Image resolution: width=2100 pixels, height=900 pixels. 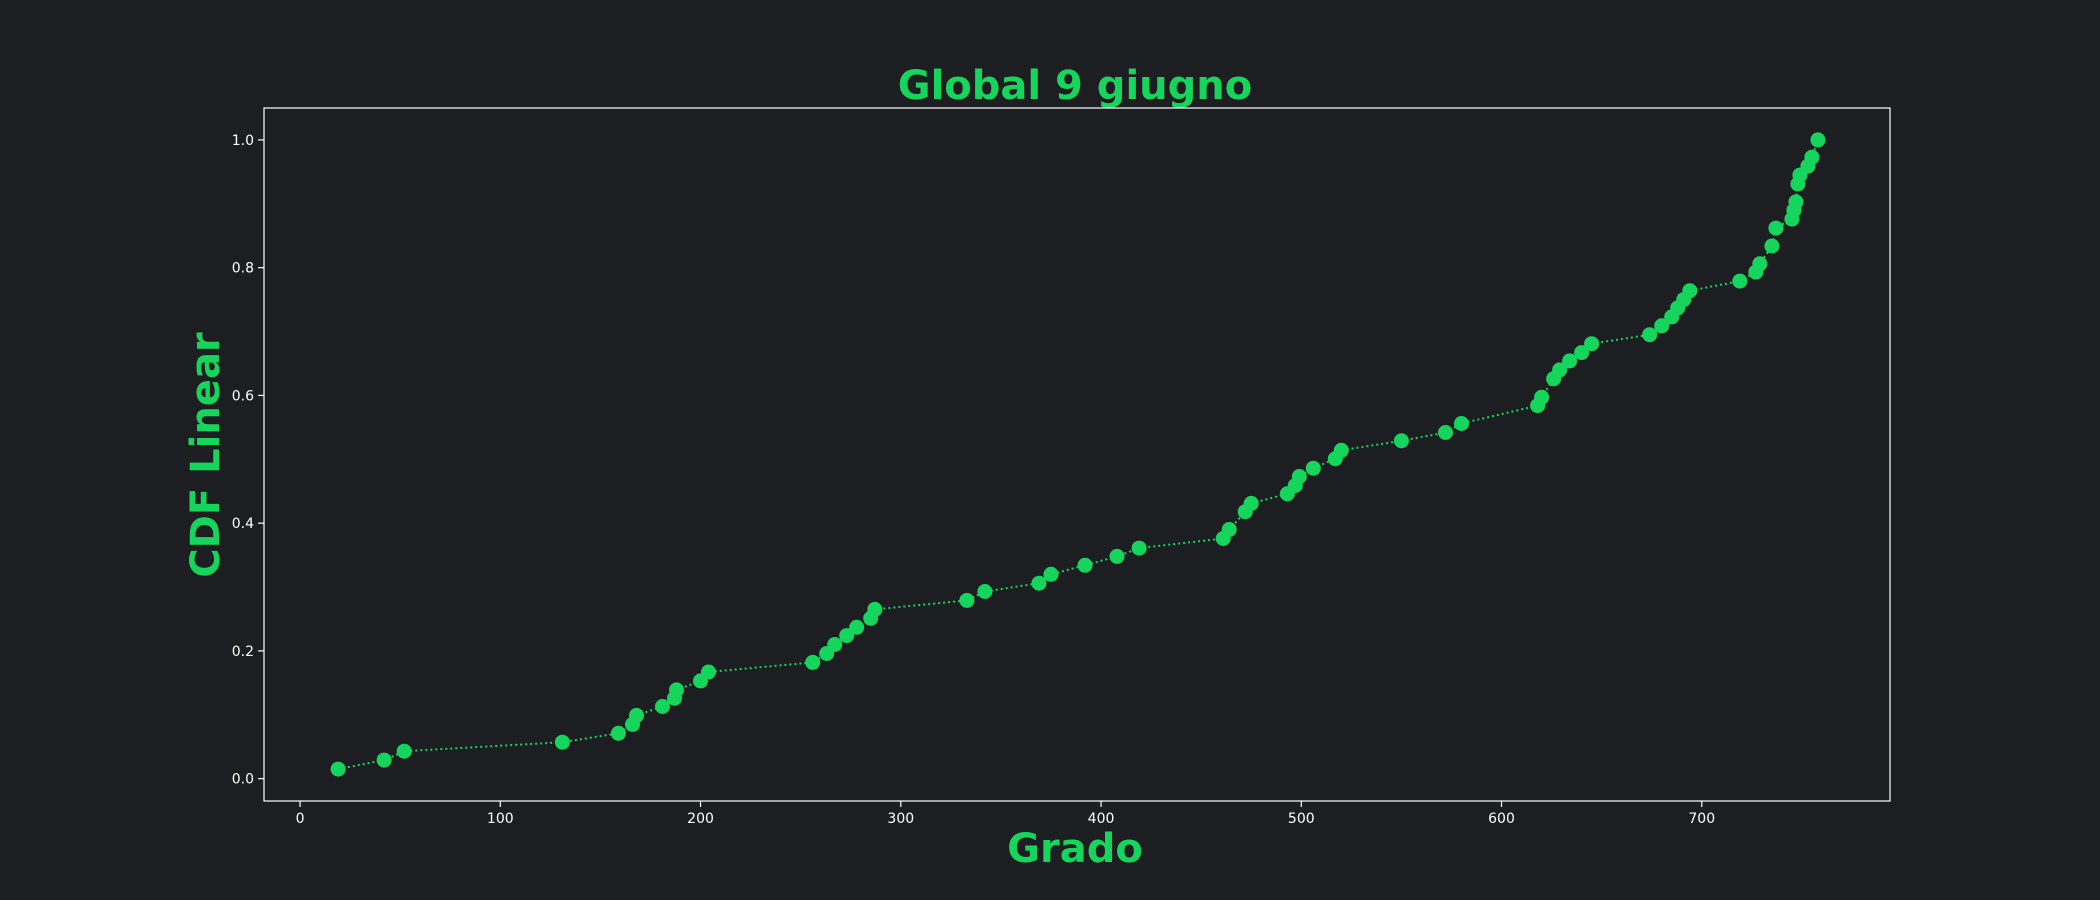 What do you see at coordinates (1501, 819) in the screenshot?
I see `x-tick-label: 600` at bounding box center [1501, 819].